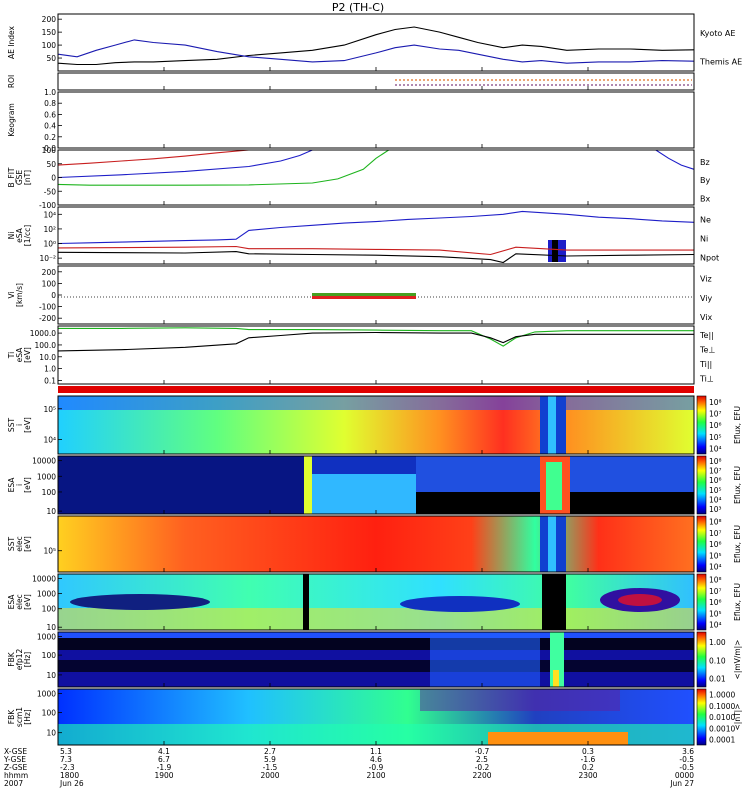 This screenshot has height=800, width=750. Describe the element at coordinates (46, 693) in the screenshot. I see `ytick-label-fbk_b: 1000` at that location.